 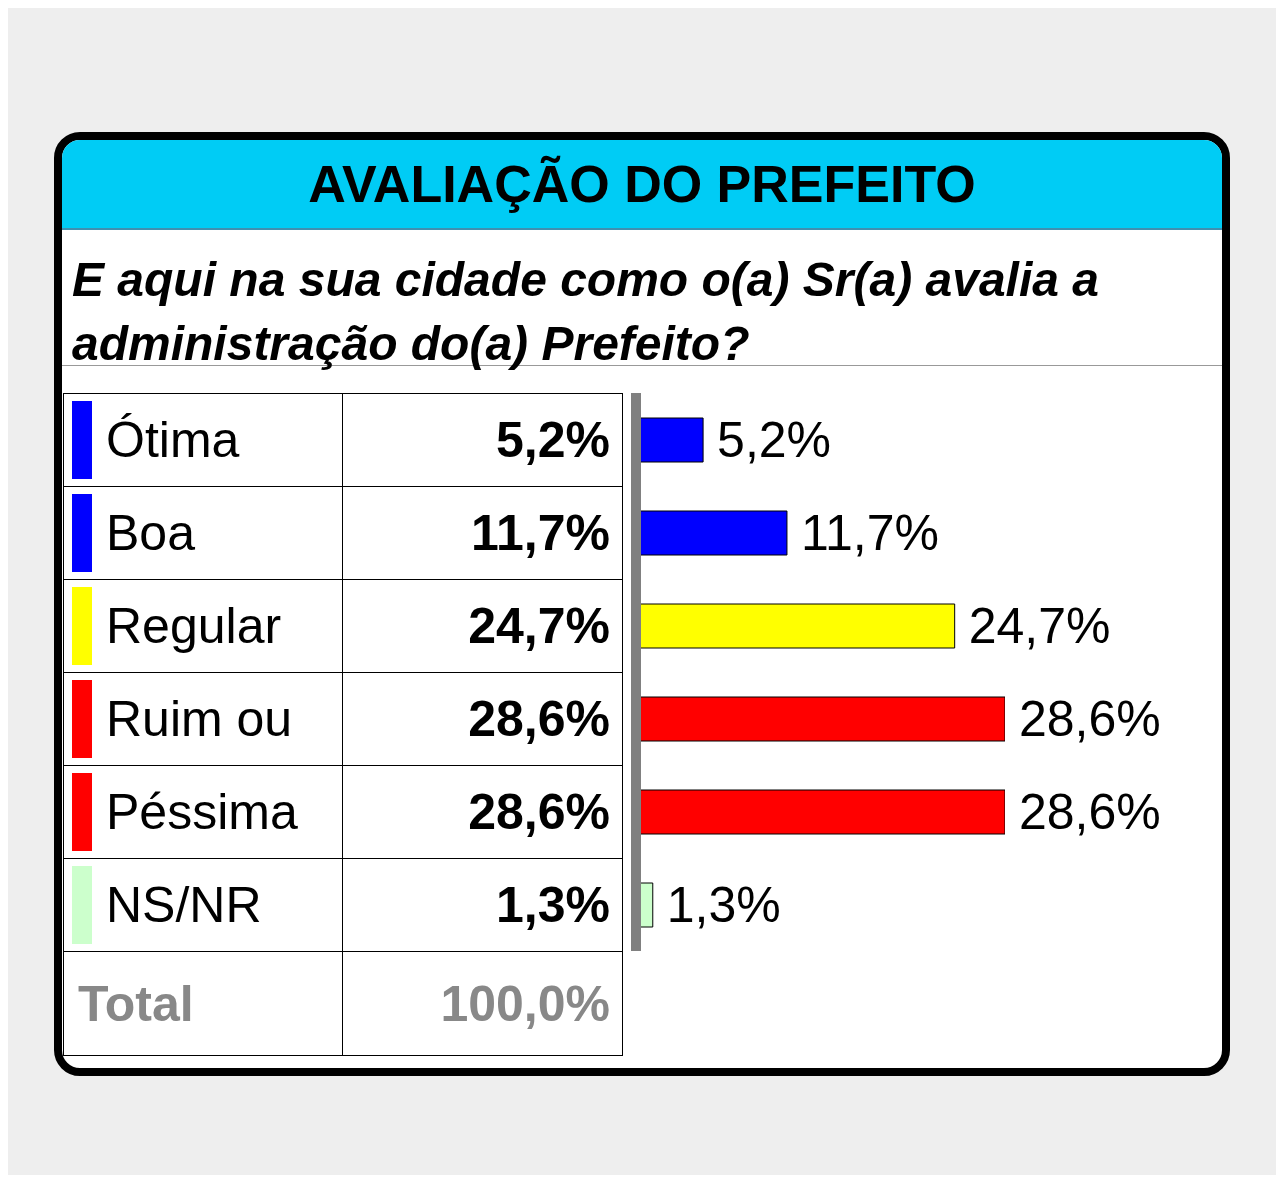 I want to click on y-tick-label: Regular, so click(x=194, y=626).